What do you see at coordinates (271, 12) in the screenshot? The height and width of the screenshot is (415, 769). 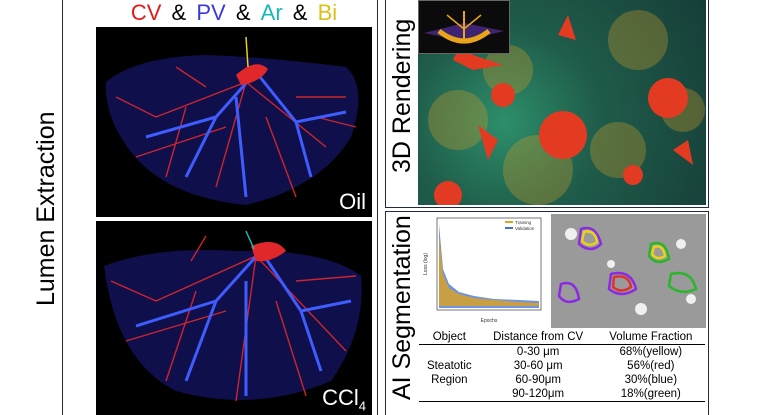 I see `legend-ar: Ar` at bounding box center [271, 12].